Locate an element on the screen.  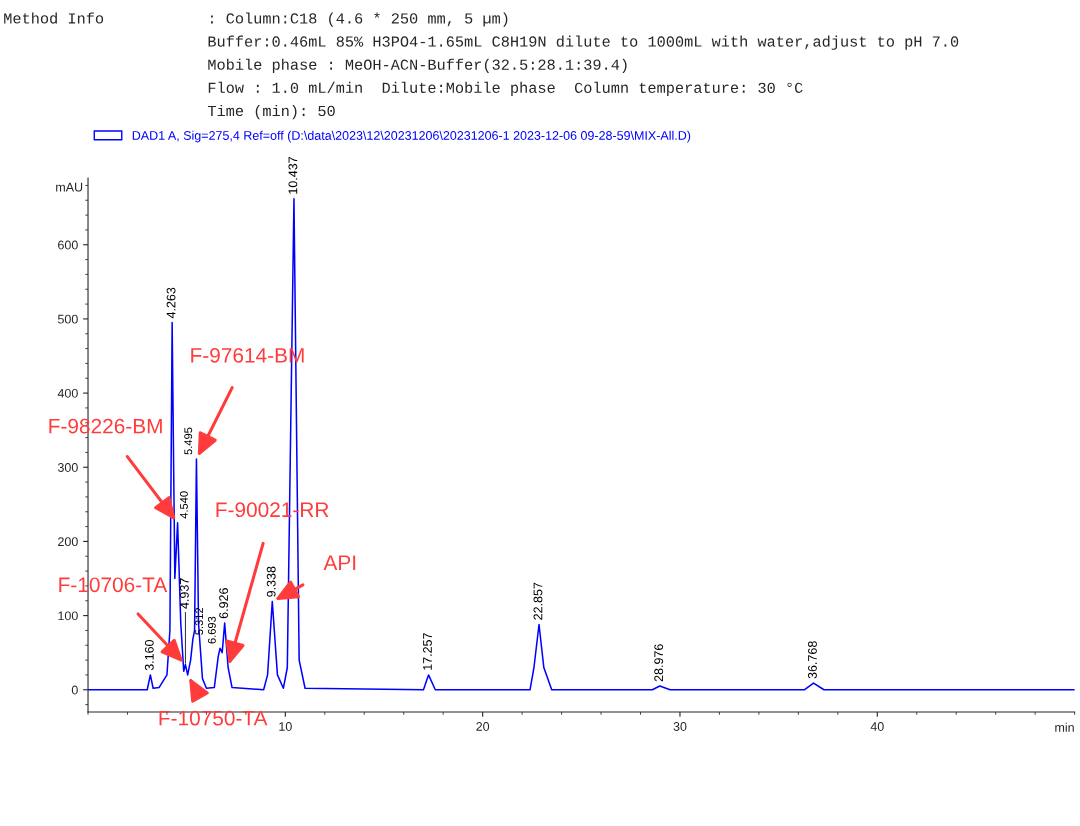
annotation: 28.976 is located at coordinates (659, 663).